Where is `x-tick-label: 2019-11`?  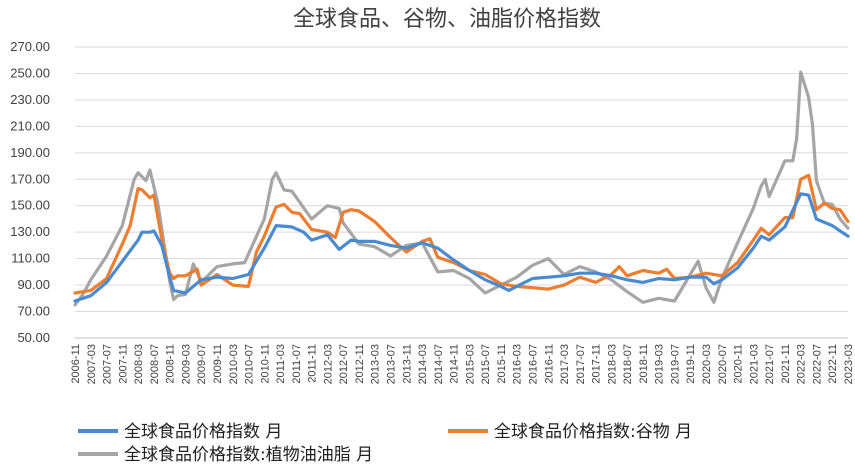
x-tick-label: 2019-11 is located at coordinates (691, 364).